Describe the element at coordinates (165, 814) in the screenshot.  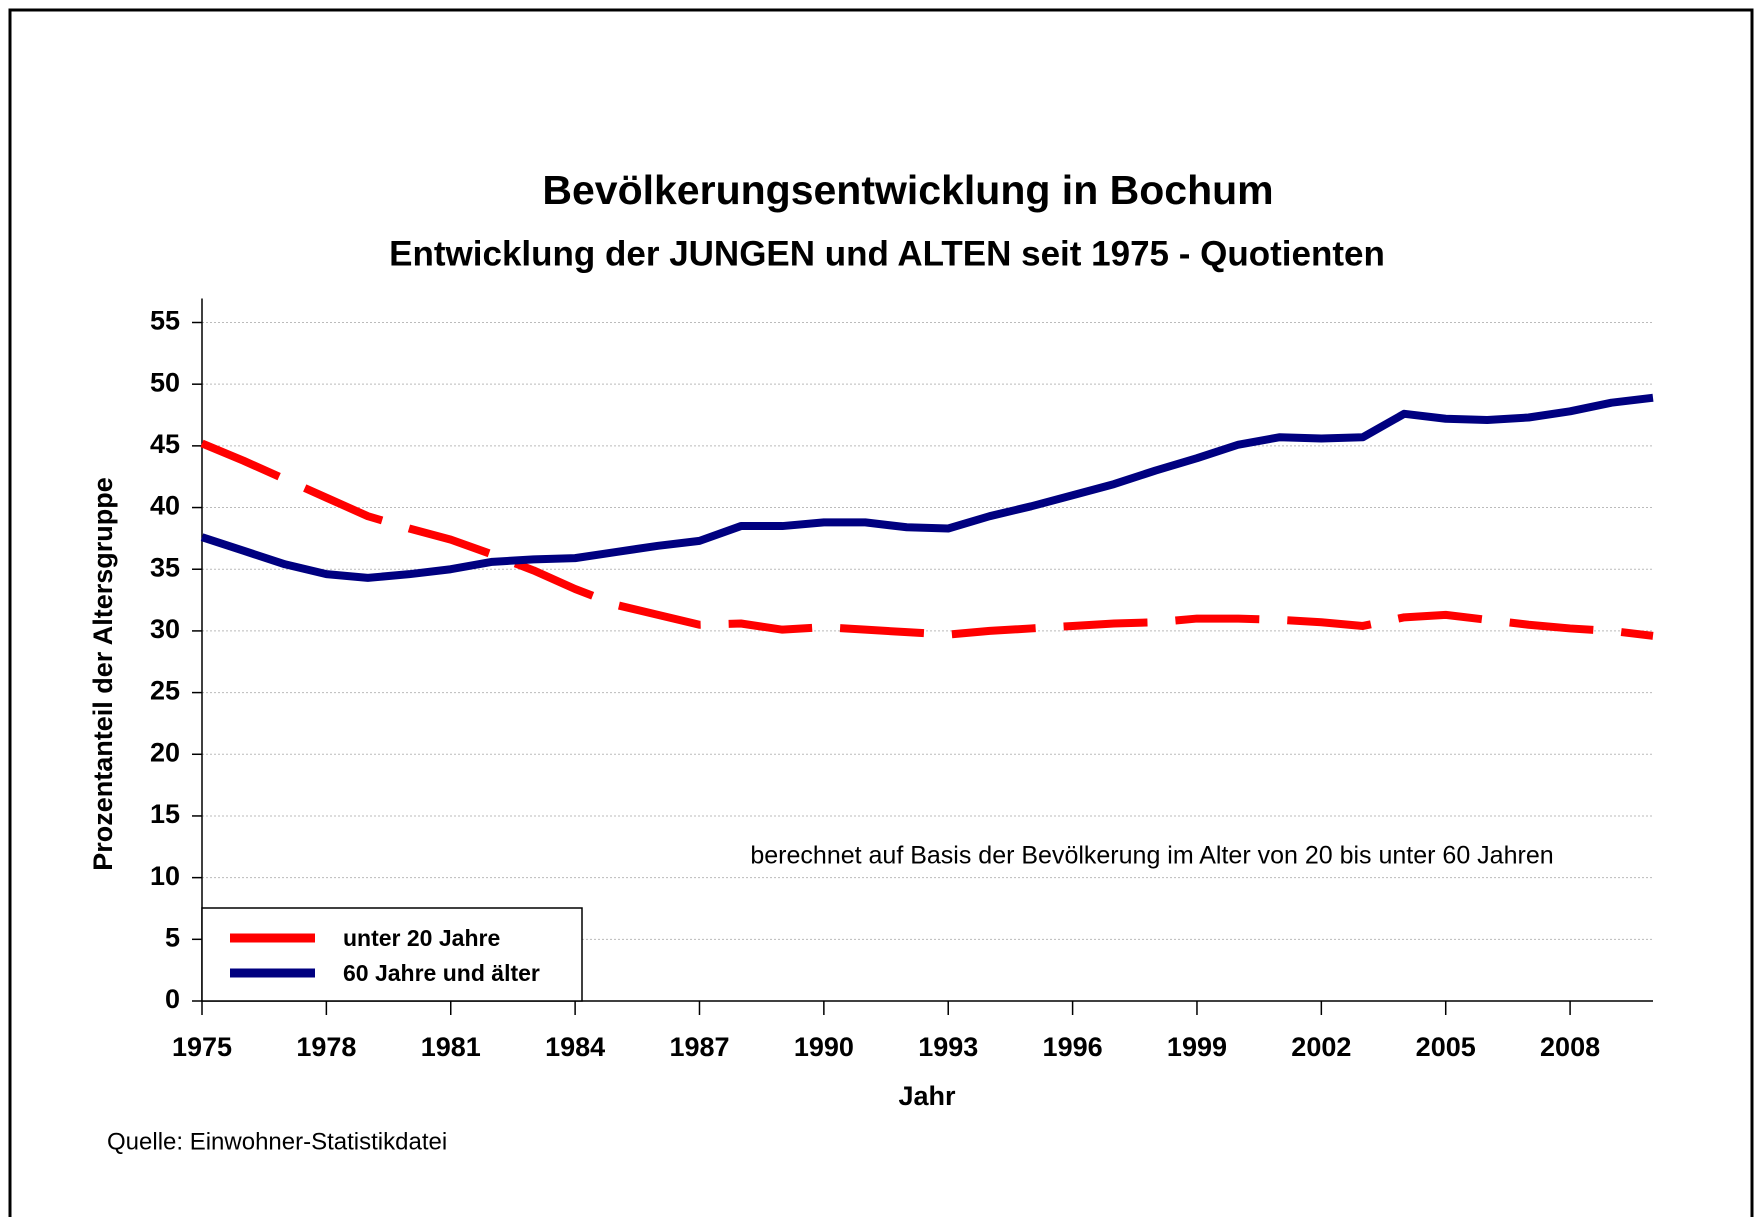
I see `y-tick-label: 15` at that location.